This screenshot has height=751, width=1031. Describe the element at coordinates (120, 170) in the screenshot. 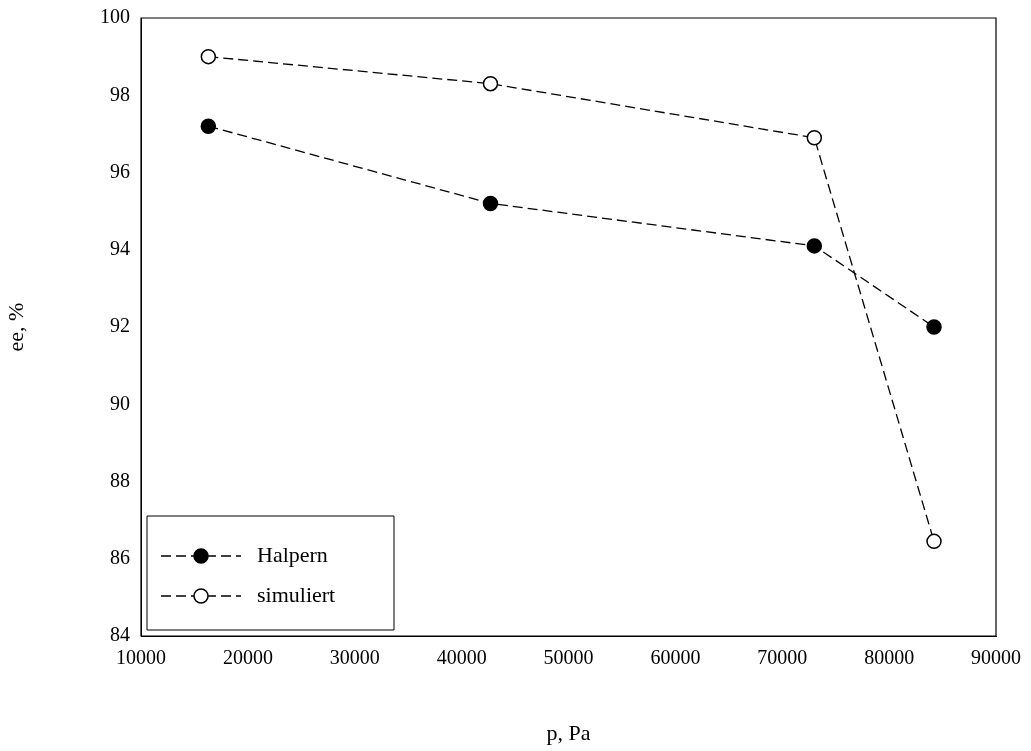

I see `y-tick-label: 96` at that location.